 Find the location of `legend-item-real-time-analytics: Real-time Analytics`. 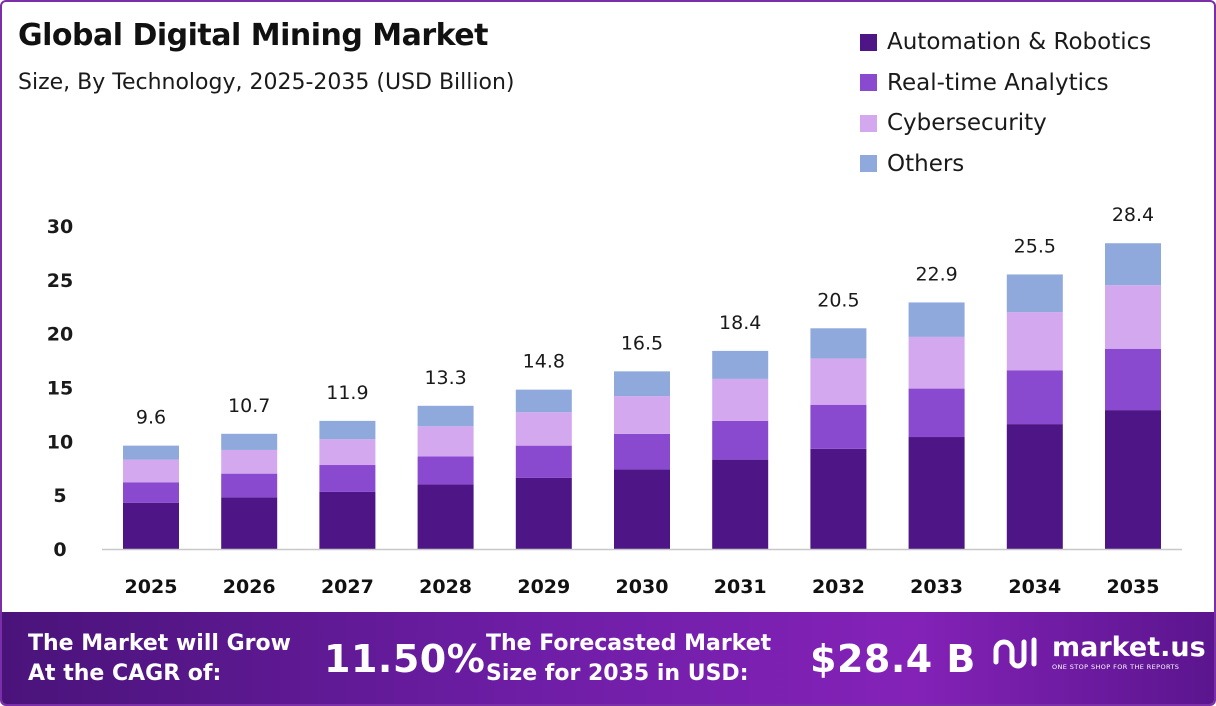

legend-item-real-time-analytics: Real-time Analytics is located at coordinates (1005, 83).